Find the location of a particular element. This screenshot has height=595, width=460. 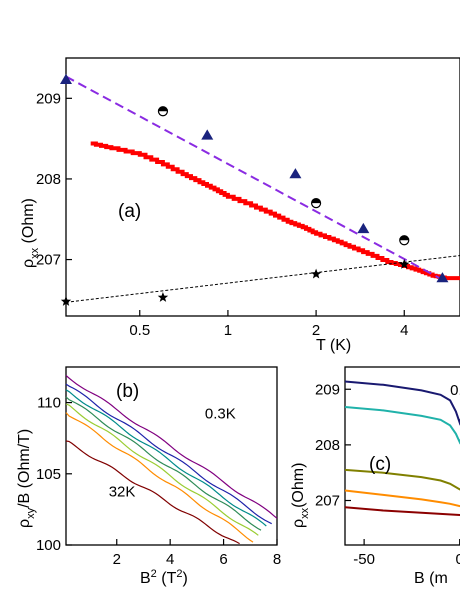

panel-b-label: (b) is located at coordinates (127, 391).